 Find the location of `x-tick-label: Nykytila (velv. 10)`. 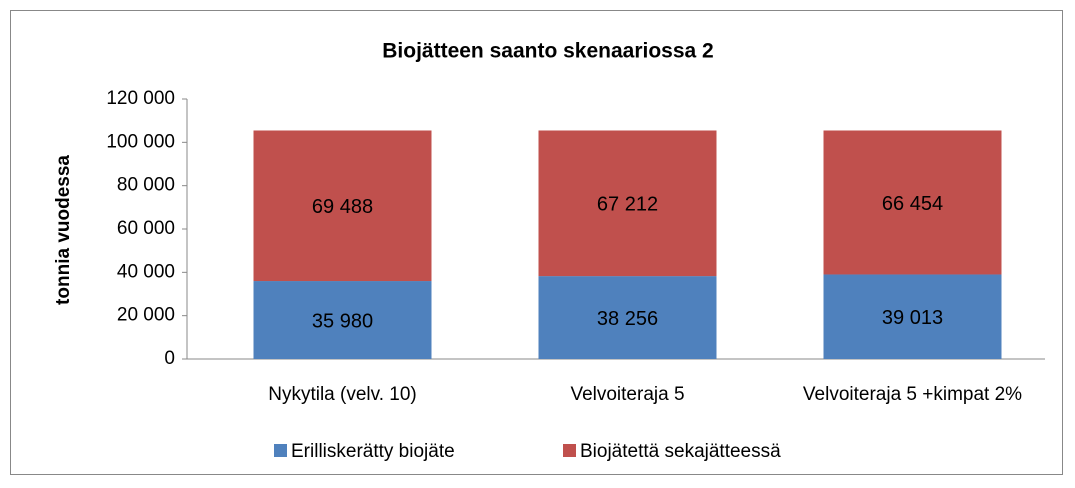

x-tick-label: Nykytila (velv. 10) is located at coordinates (342, 394).